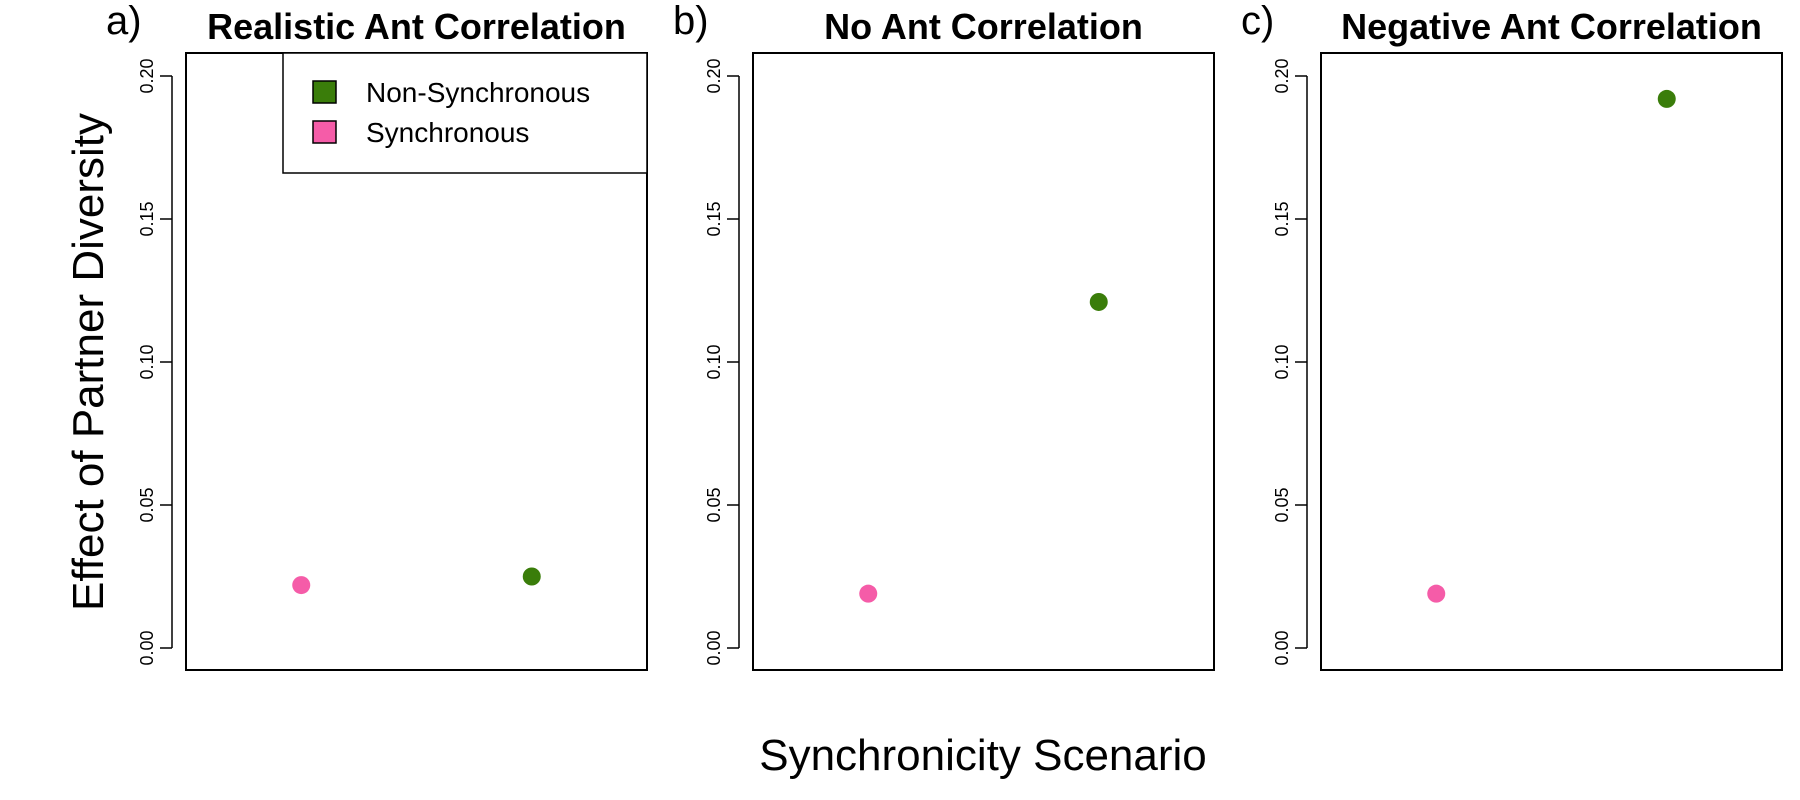 This screenshot has width=1800, height=800. Describe the element at coordinates (1551, 26) in the screenshot. I see `panel-title: Negative Ant Correlation` at that location.